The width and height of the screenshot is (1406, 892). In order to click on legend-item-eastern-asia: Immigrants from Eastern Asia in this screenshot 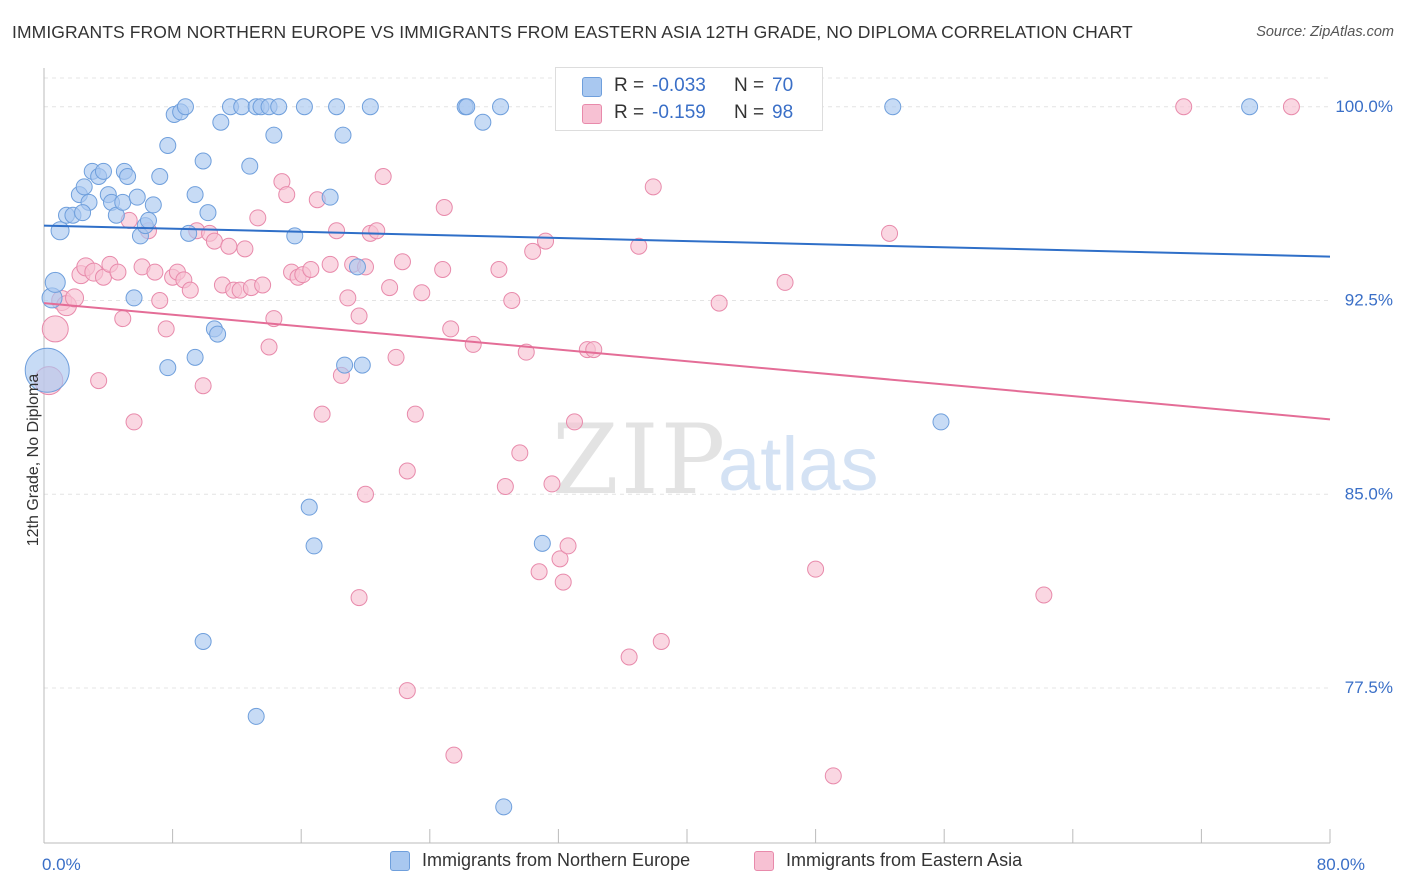, I will do `click(888, 860)`.